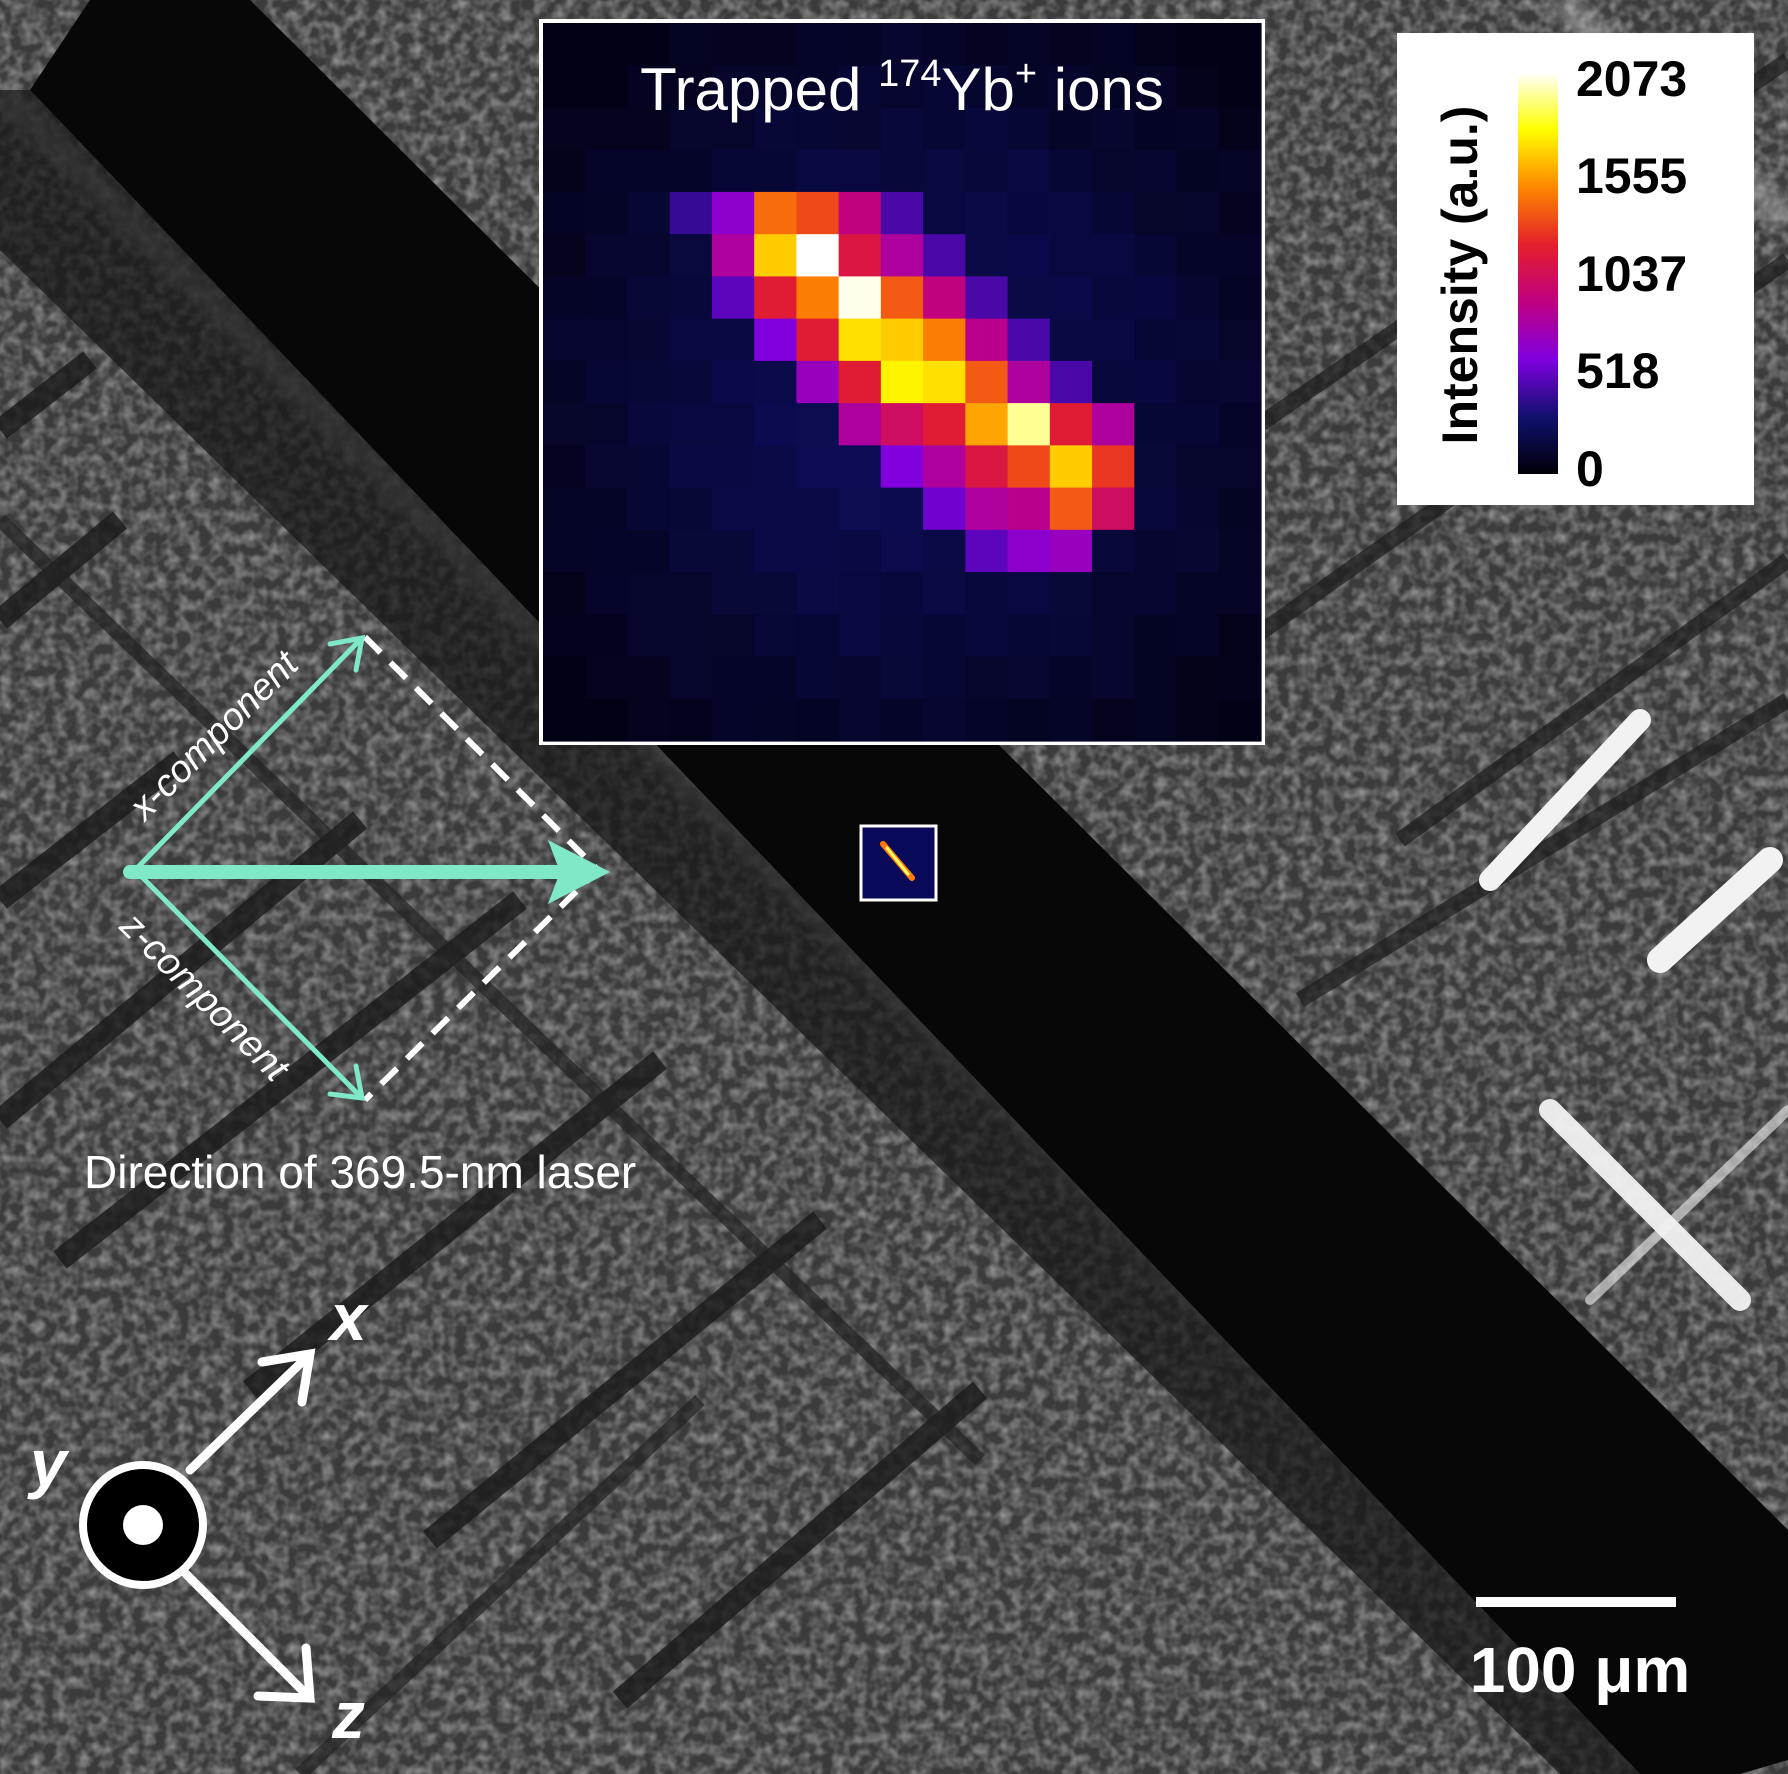 Image resolution: width=1788 pixels, height=1774 pixels. I want to click on z-axis-label: z, so click(348, 1715).